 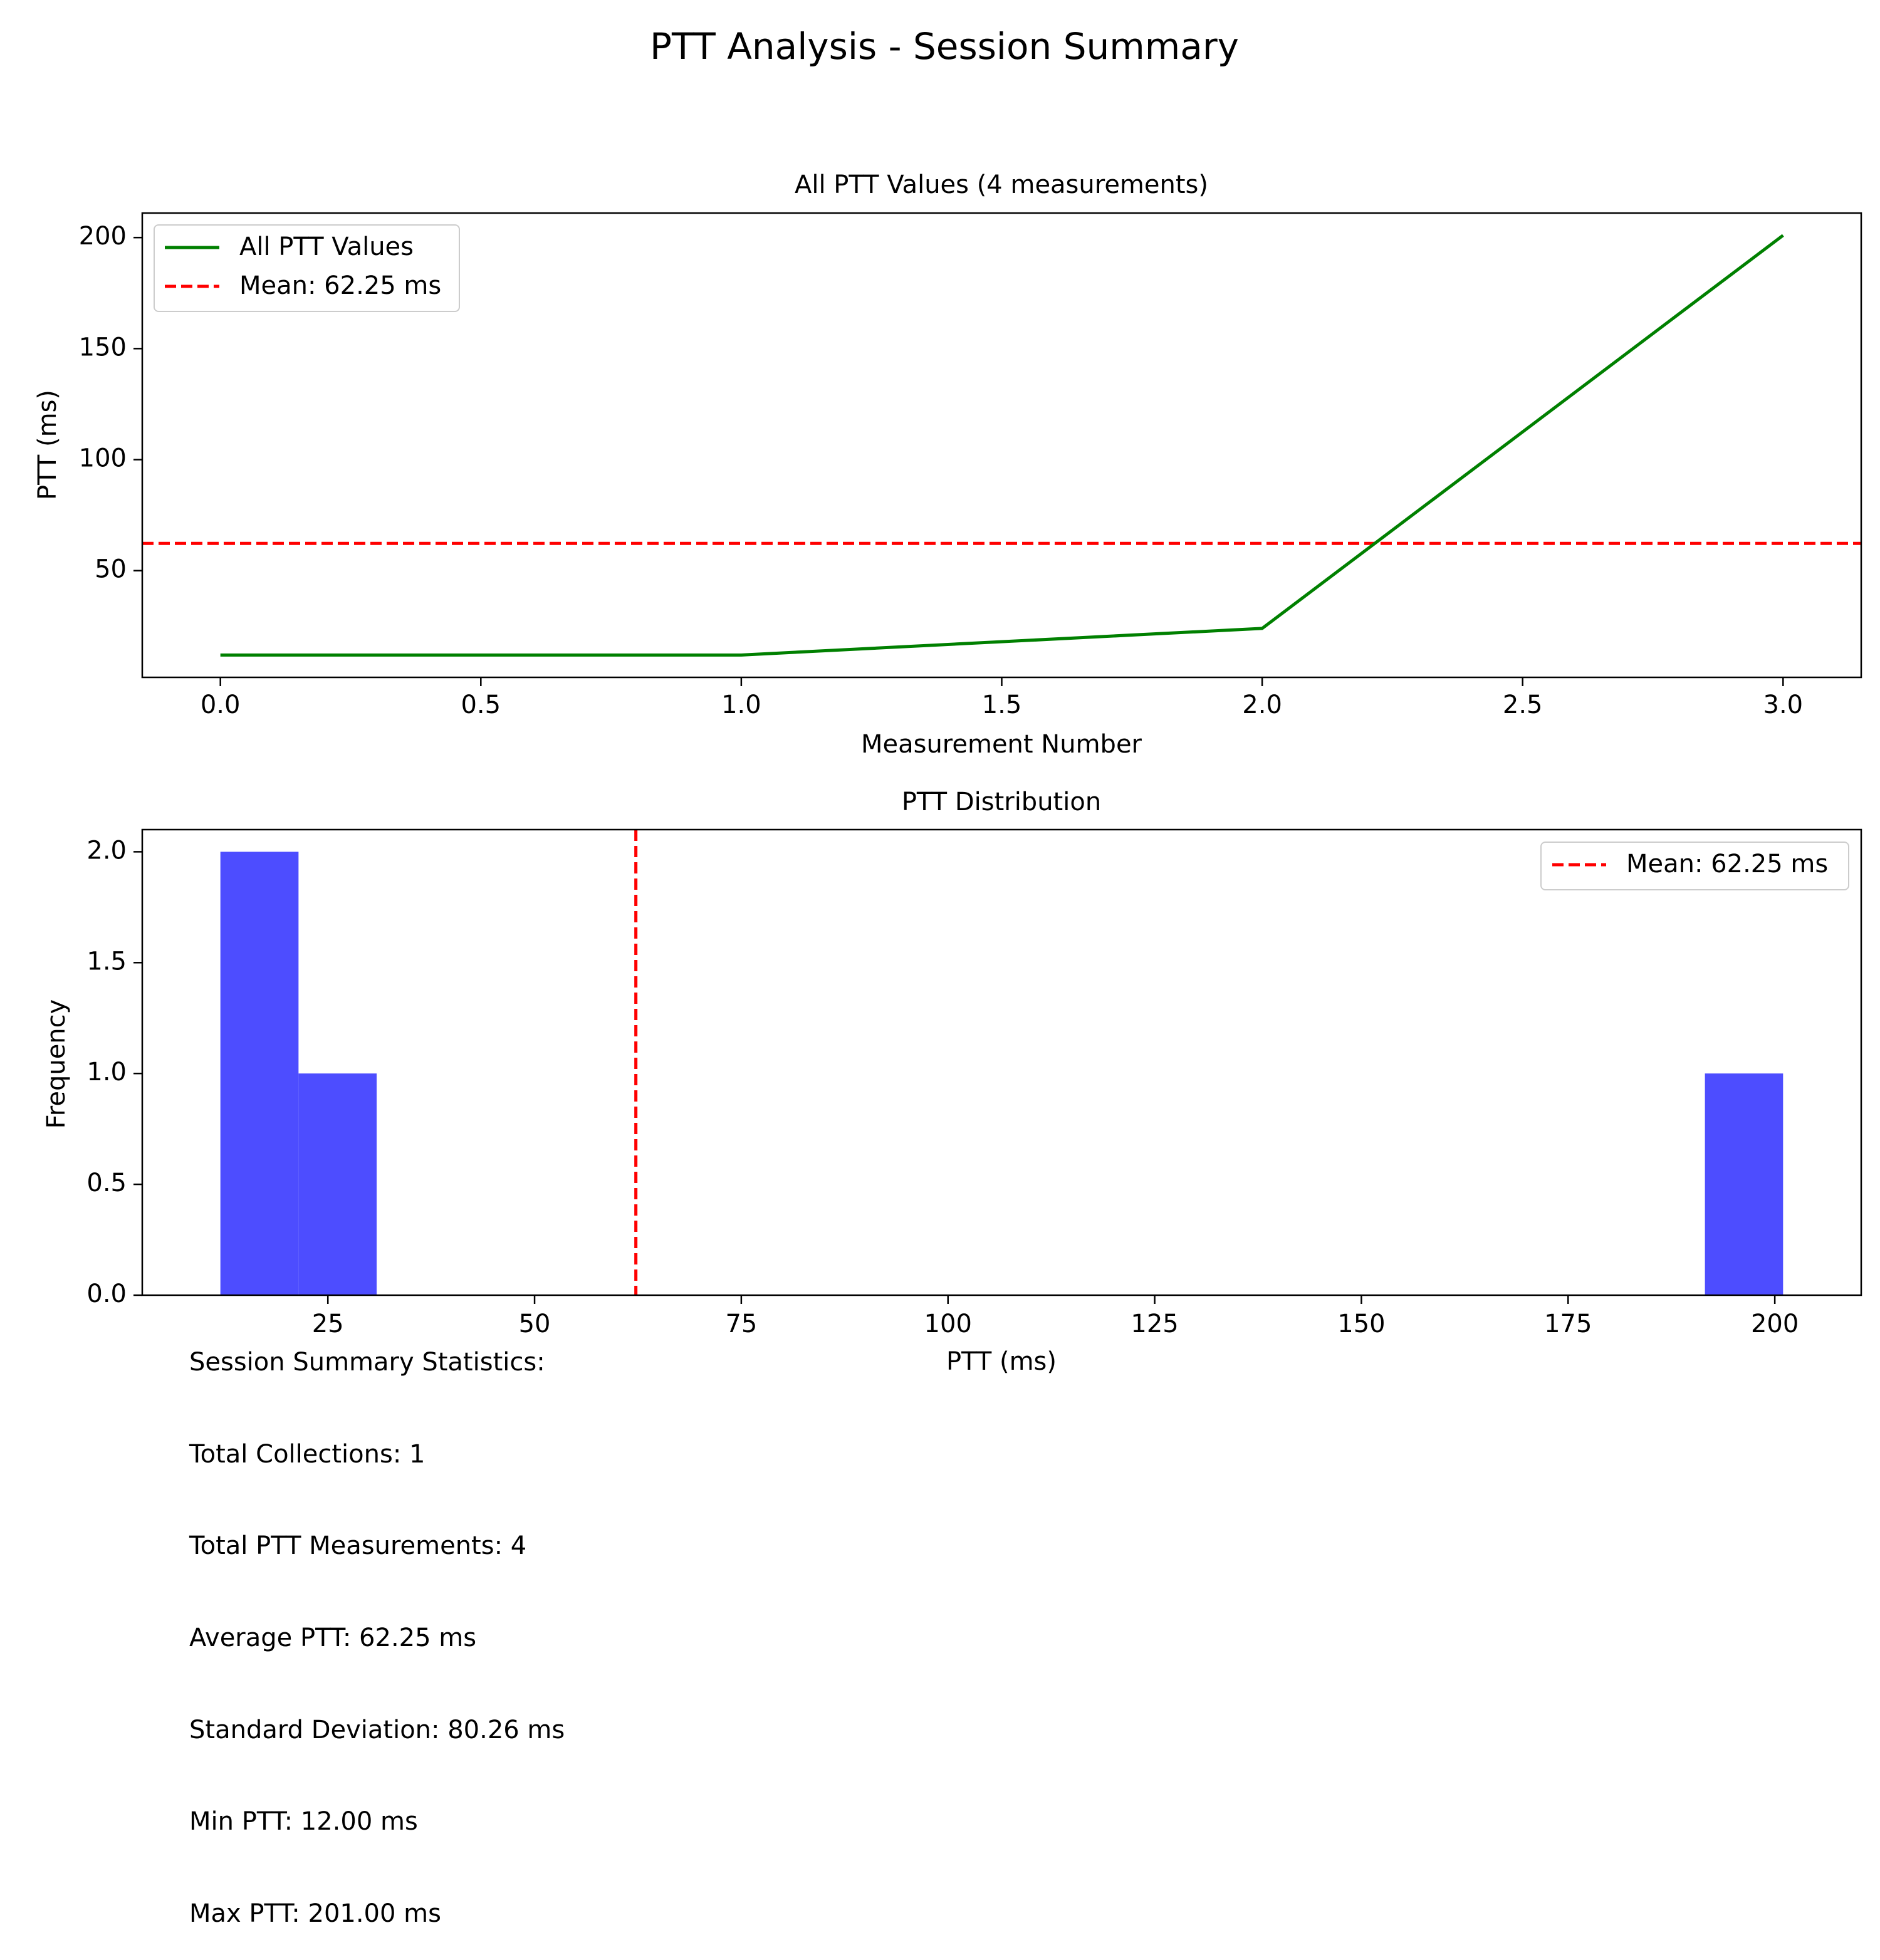 What do you see at coordinates (340, 286) in the screenshot?
I see `legend-label-mean-line: Mean: 62.25 ms` at bounding box center [340, 286].